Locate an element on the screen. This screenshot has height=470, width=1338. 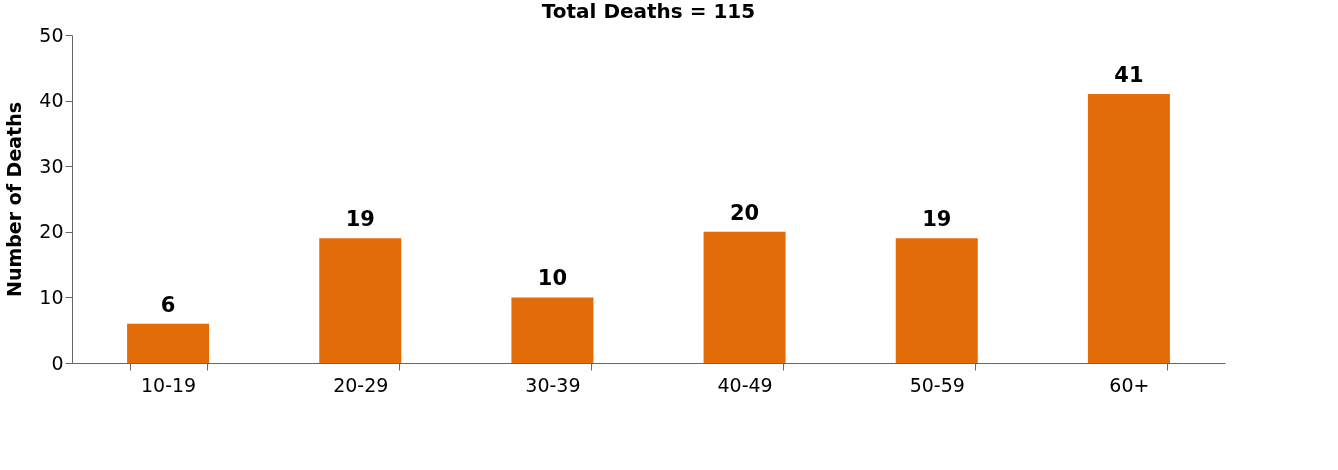
data-label: 6 is located at coordinates (168, 304).